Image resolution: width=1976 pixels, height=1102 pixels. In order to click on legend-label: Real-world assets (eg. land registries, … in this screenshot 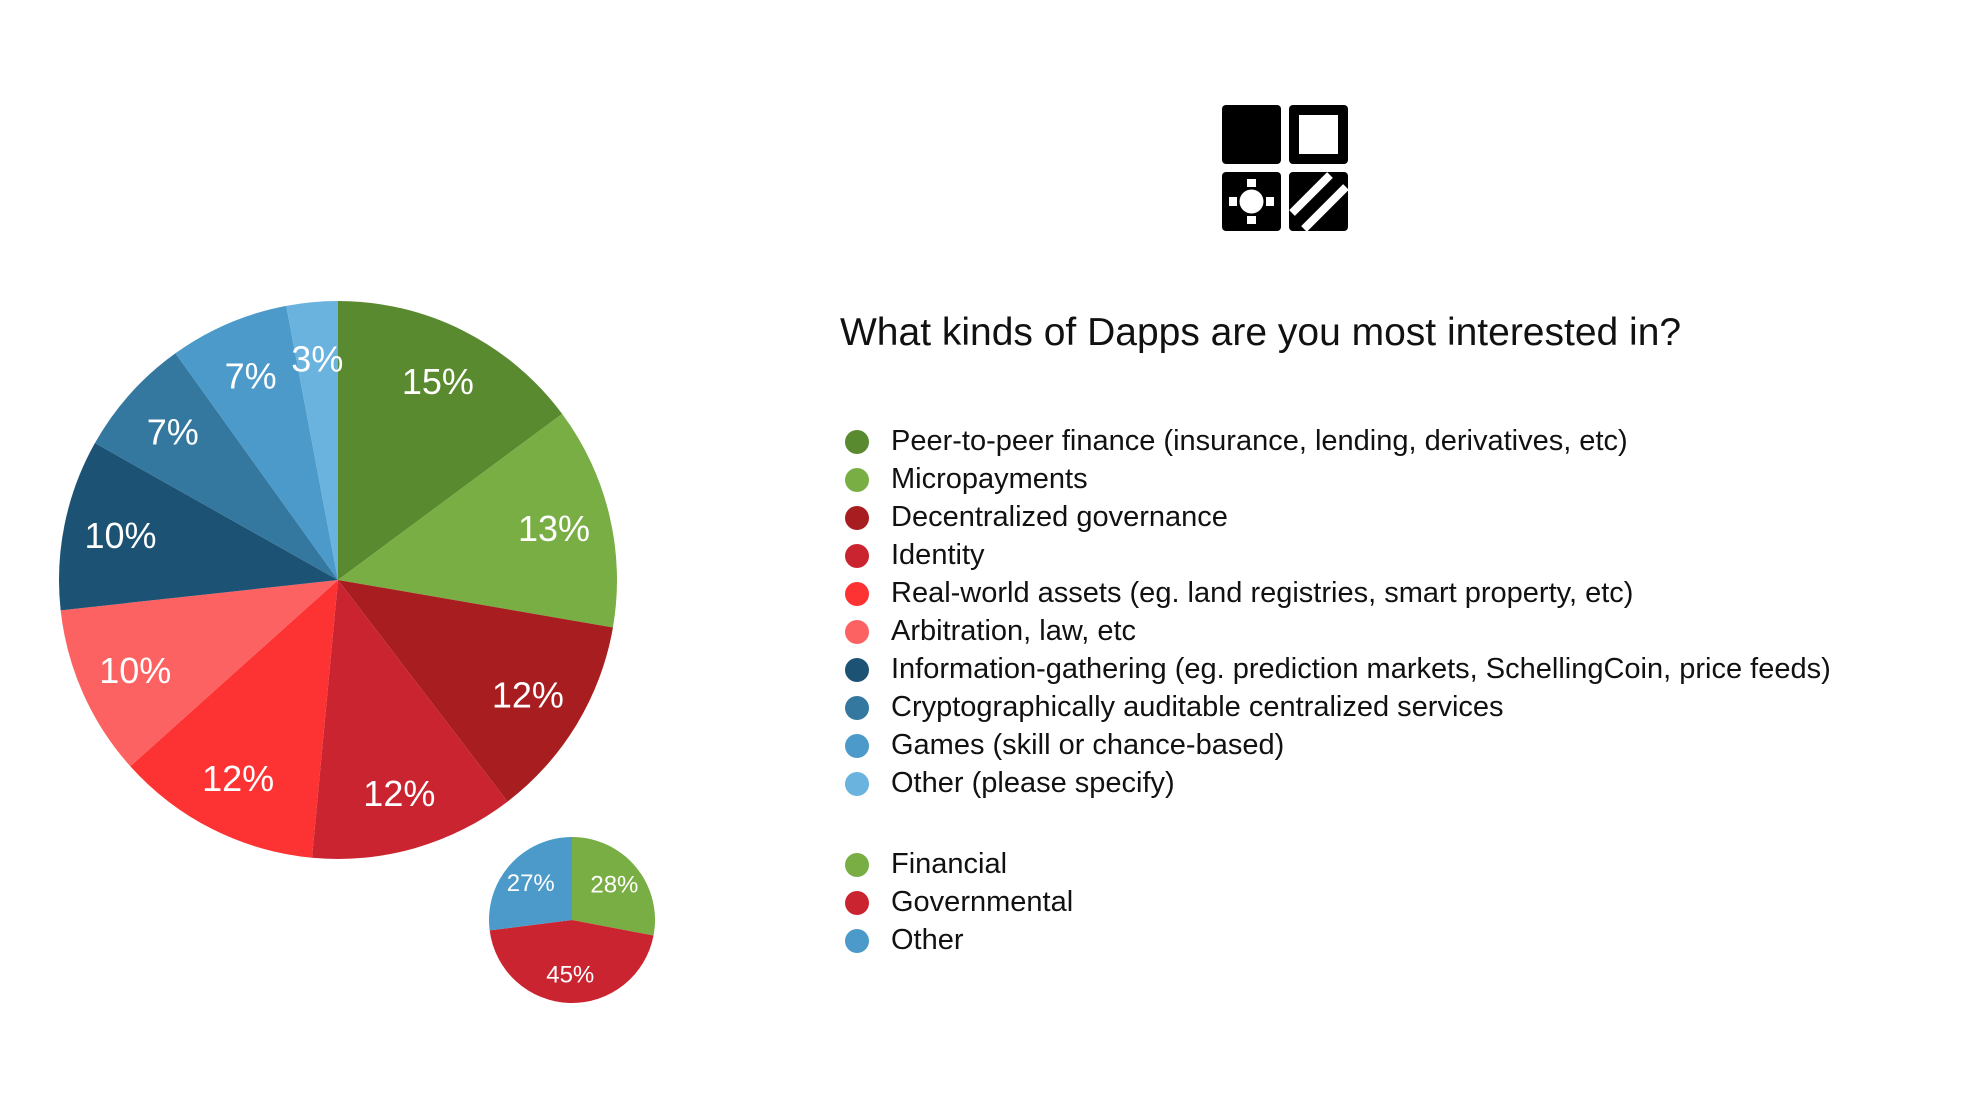, I will do `click(1262, 593)`.